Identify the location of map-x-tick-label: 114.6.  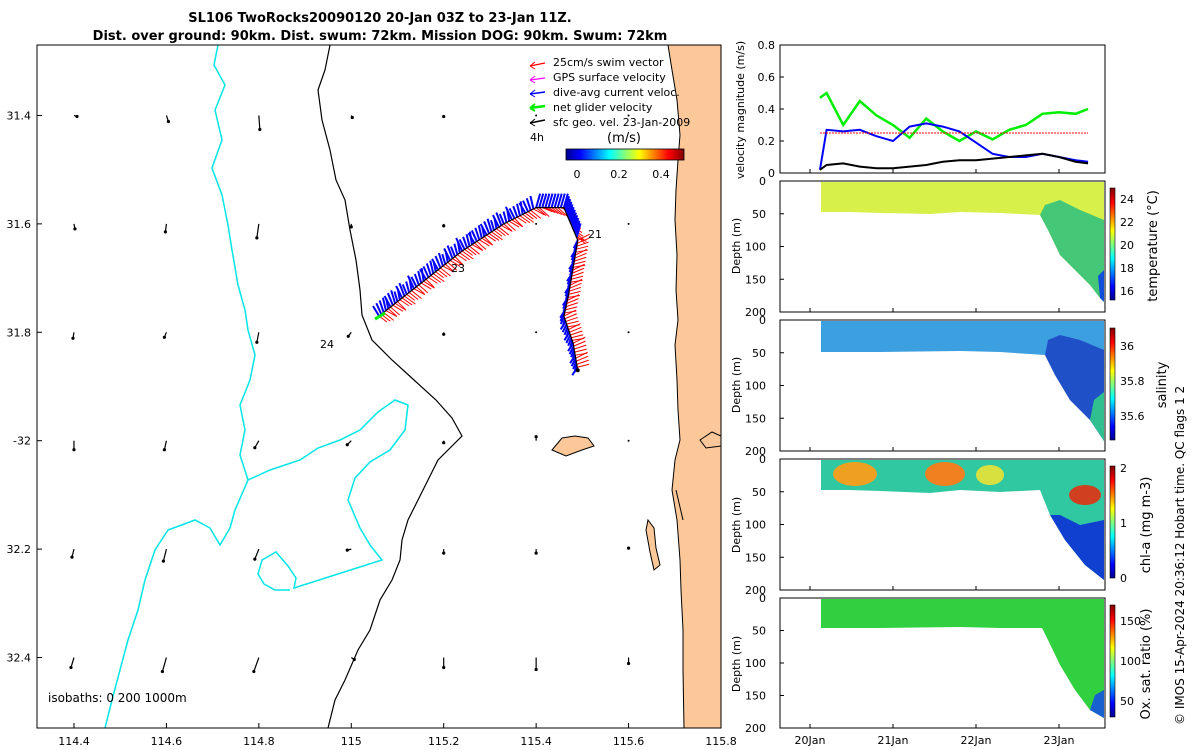
(167, 741).